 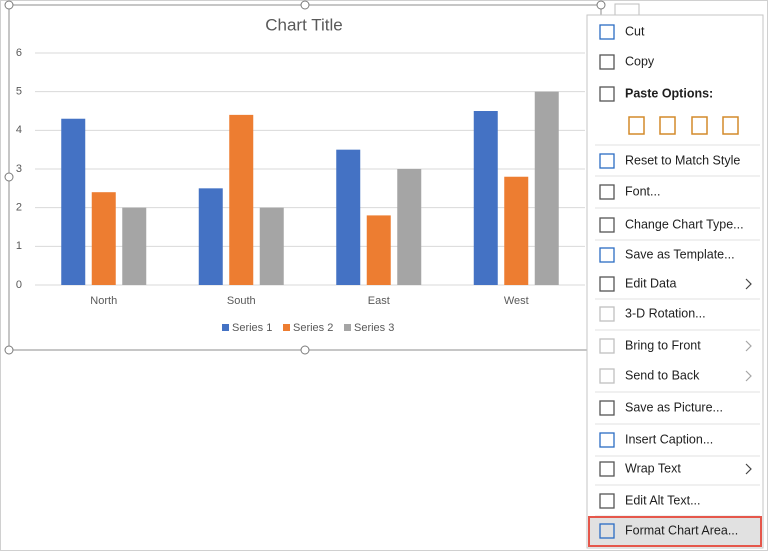 I want to click on y-tick-label: 4, so click(x=19, y=130).